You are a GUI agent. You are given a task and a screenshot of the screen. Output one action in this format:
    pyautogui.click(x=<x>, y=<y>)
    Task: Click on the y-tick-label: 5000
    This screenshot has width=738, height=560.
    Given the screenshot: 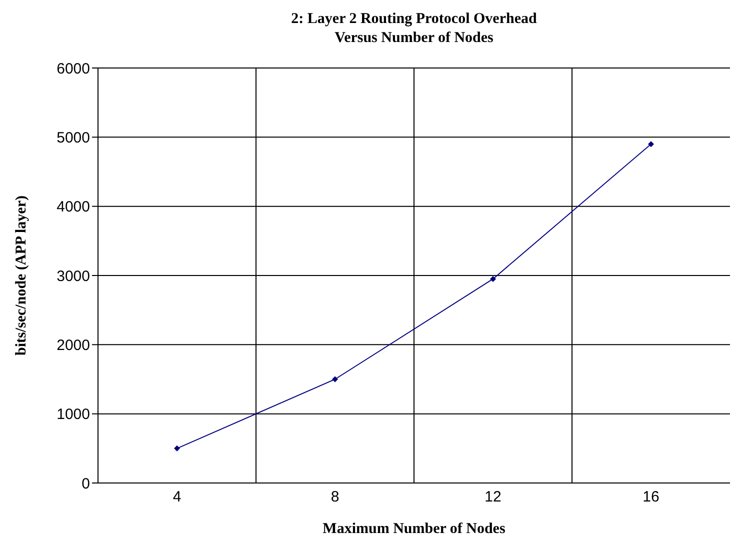 What is the action you would take?
    pyautogui.click(x=73, y=137)
    